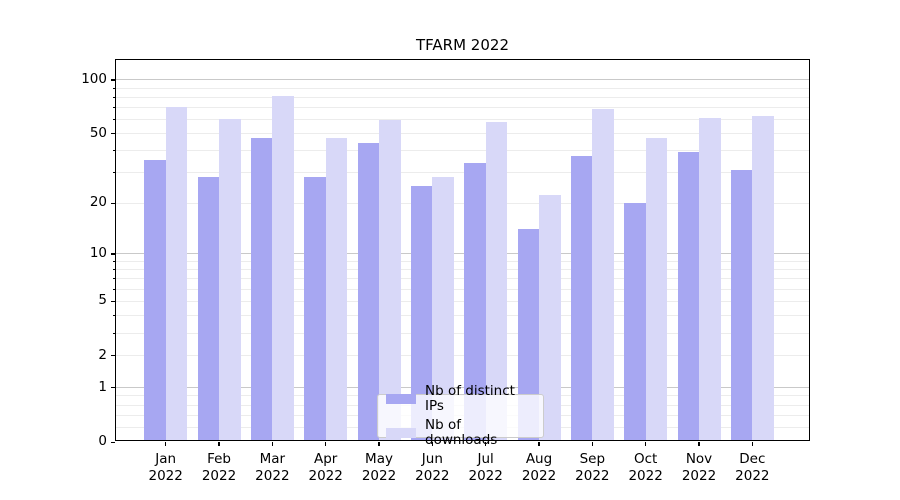 This screenshot has width=900, height=500. What do you see at coordinates (592, 467) in the screenshot?
I see `x-tick-label: Sep 2022` at bounding box center [592, 467].